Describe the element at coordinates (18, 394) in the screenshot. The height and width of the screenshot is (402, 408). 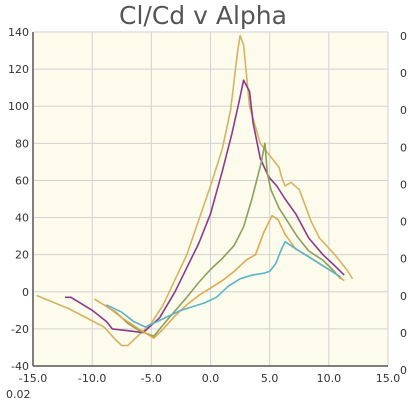
I see `corner-label: 0.02` at that location.